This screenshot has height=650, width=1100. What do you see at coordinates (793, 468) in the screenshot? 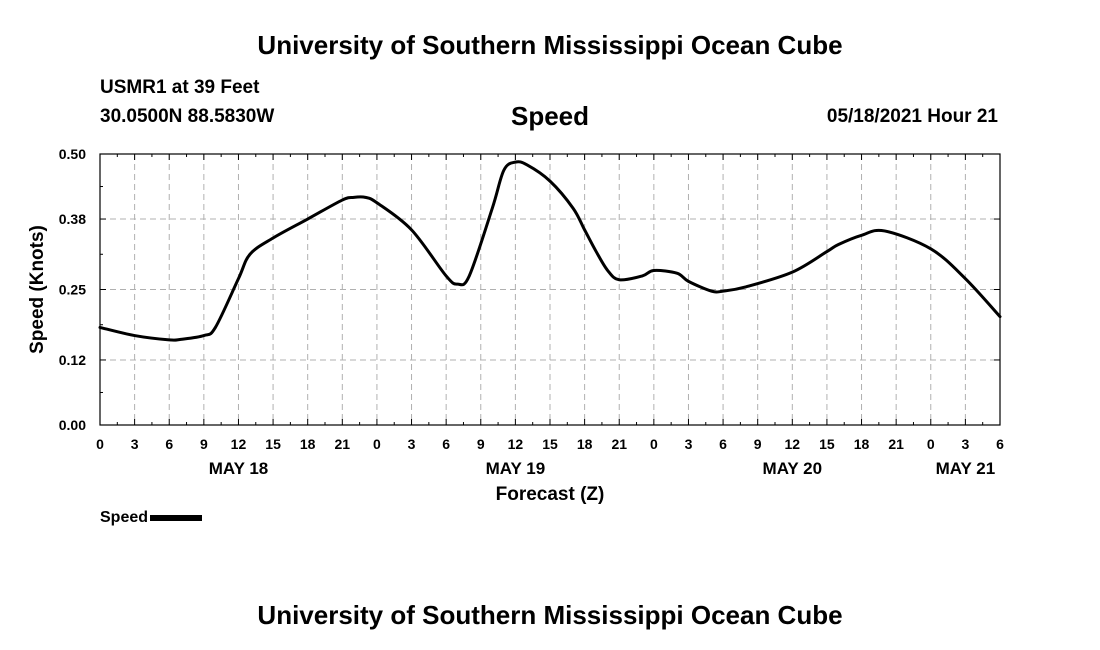
I see `x-day-label: MAY 20` at bounding box center [793, 468].